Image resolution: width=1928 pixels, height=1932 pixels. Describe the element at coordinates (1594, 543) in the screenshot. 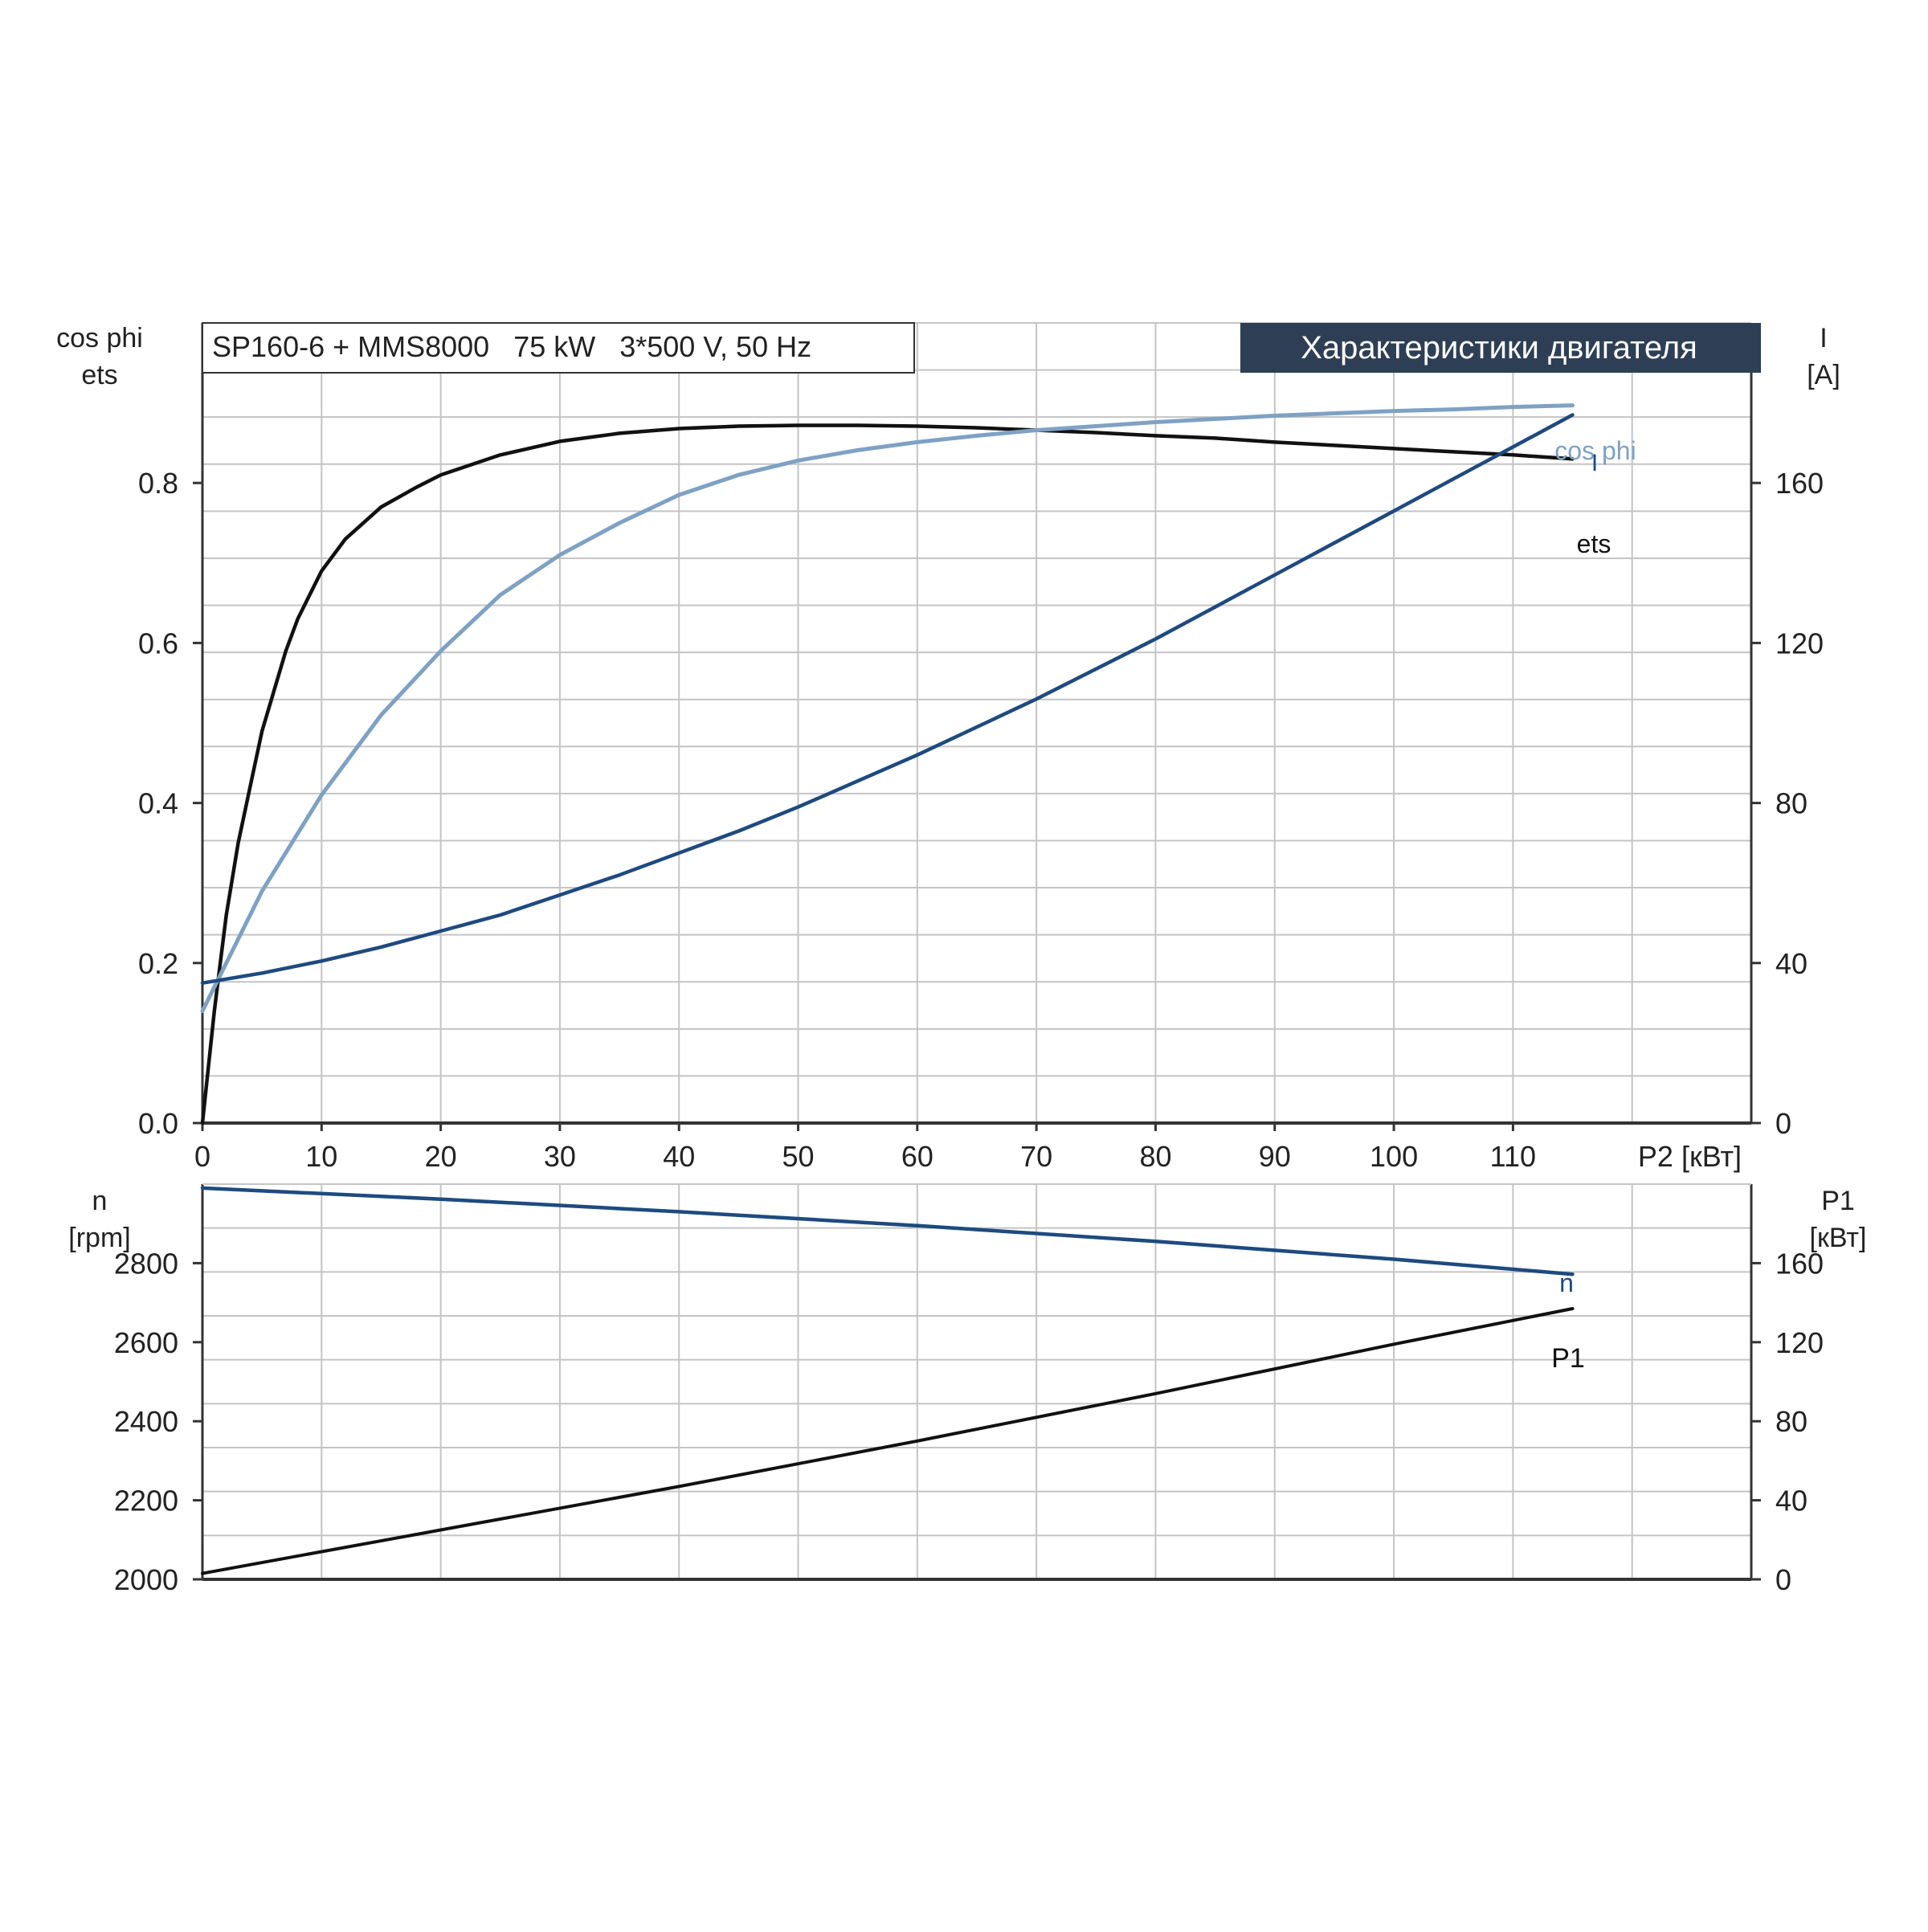

I see `series-label-ets: ets` at that location.